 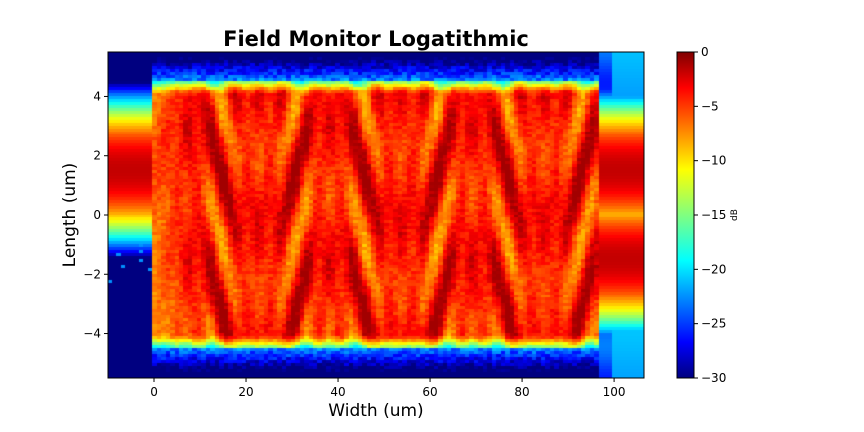 I want to click on x-tick-label: 60, so click(x=429, y=392).